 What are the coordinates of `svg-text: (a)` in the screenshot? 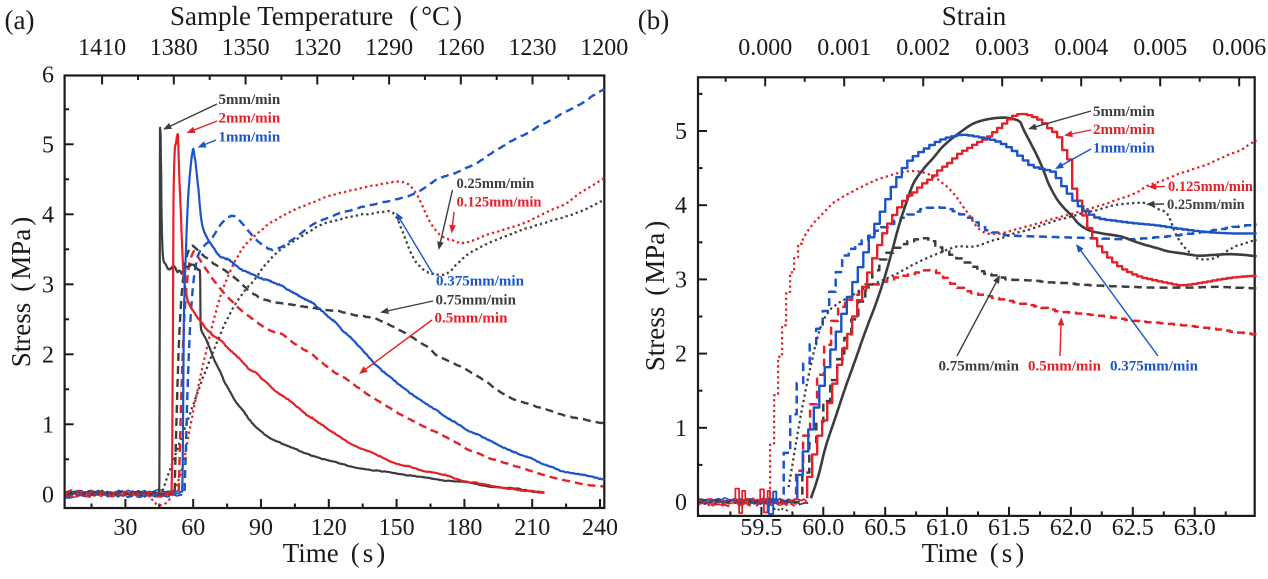 It's located at (20, 20).